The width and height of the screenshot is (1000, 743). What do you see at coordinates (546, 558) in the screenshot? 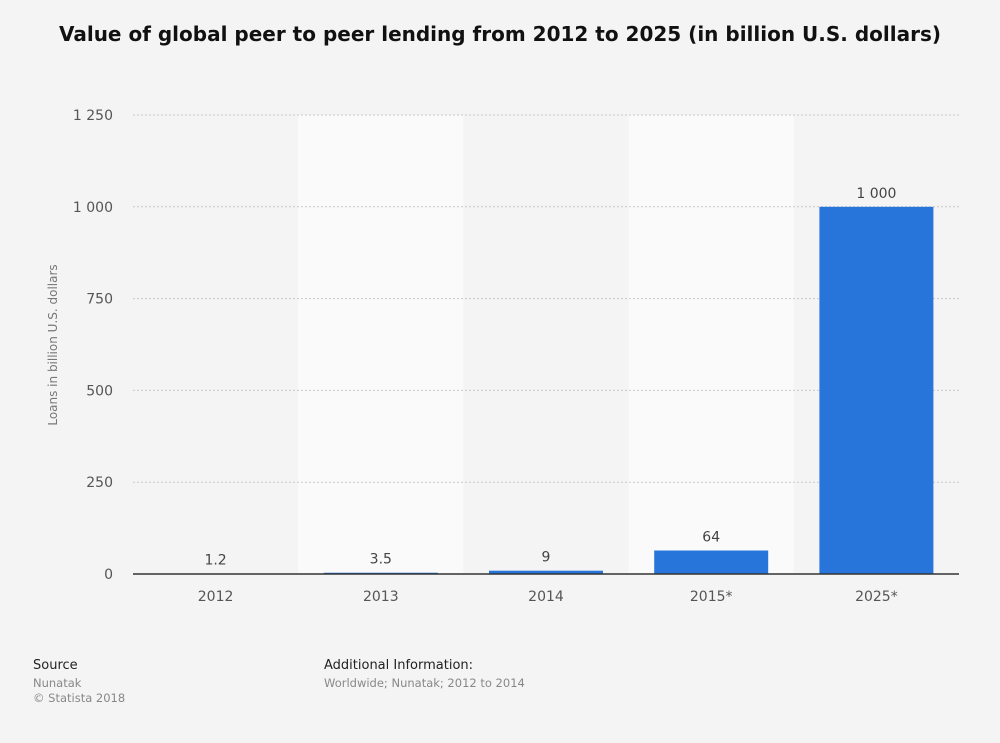
I see `data-label: 9` at bounding box center [546, 558].